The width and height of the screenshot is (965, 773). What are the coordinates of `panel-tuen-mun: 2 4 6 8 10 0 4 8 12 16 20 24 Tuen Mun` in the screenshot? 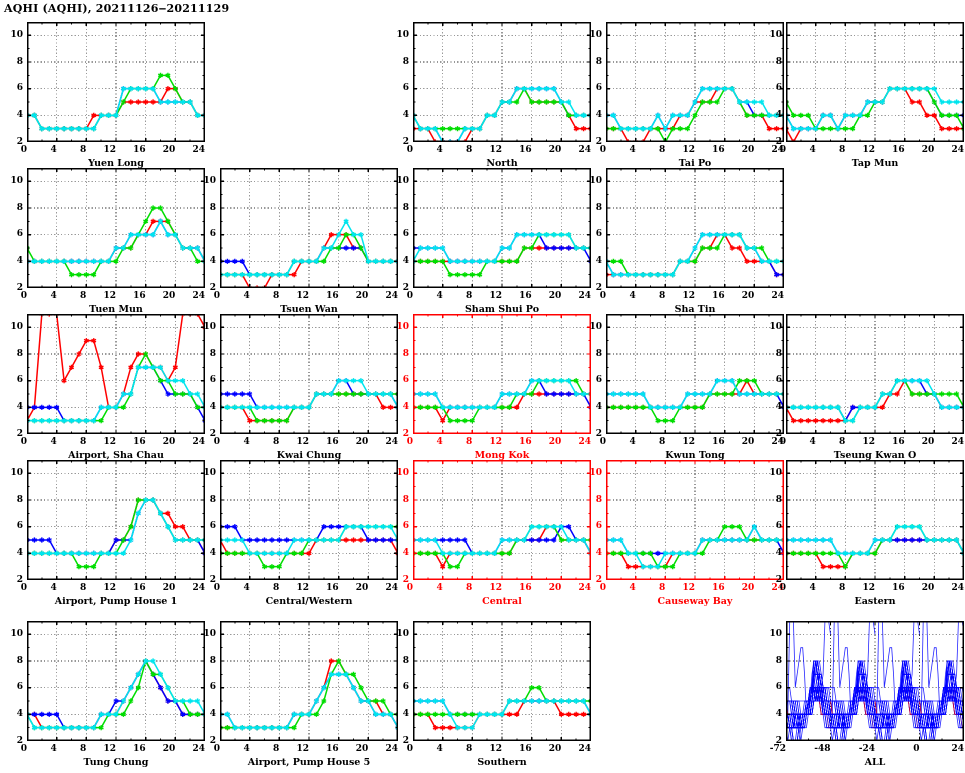 It's located at (107, 244).